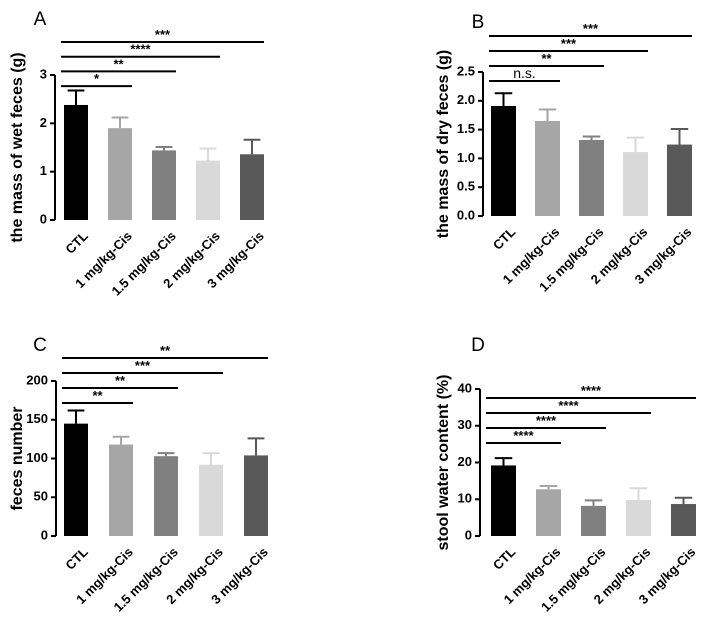 The image size is (702, 626). Describe the element at coordinates (466, 128) in the screenshot. I see `y-tick-label: 1.5` at that location.